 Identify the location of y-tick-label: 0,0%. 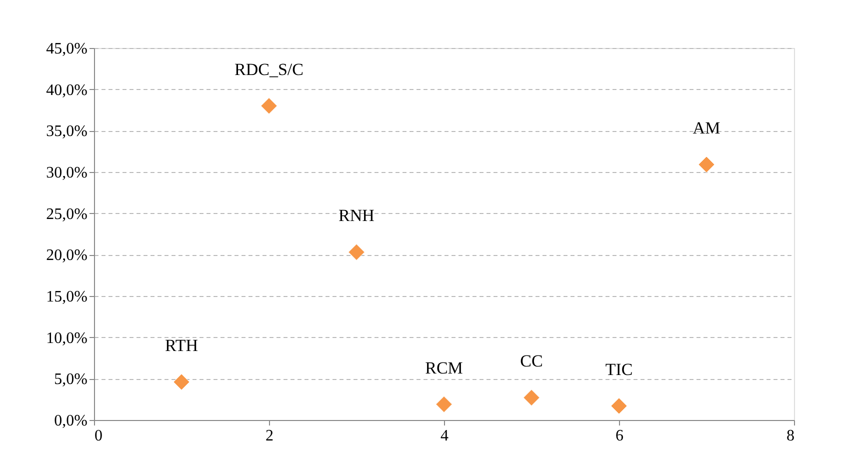
(71, 421).